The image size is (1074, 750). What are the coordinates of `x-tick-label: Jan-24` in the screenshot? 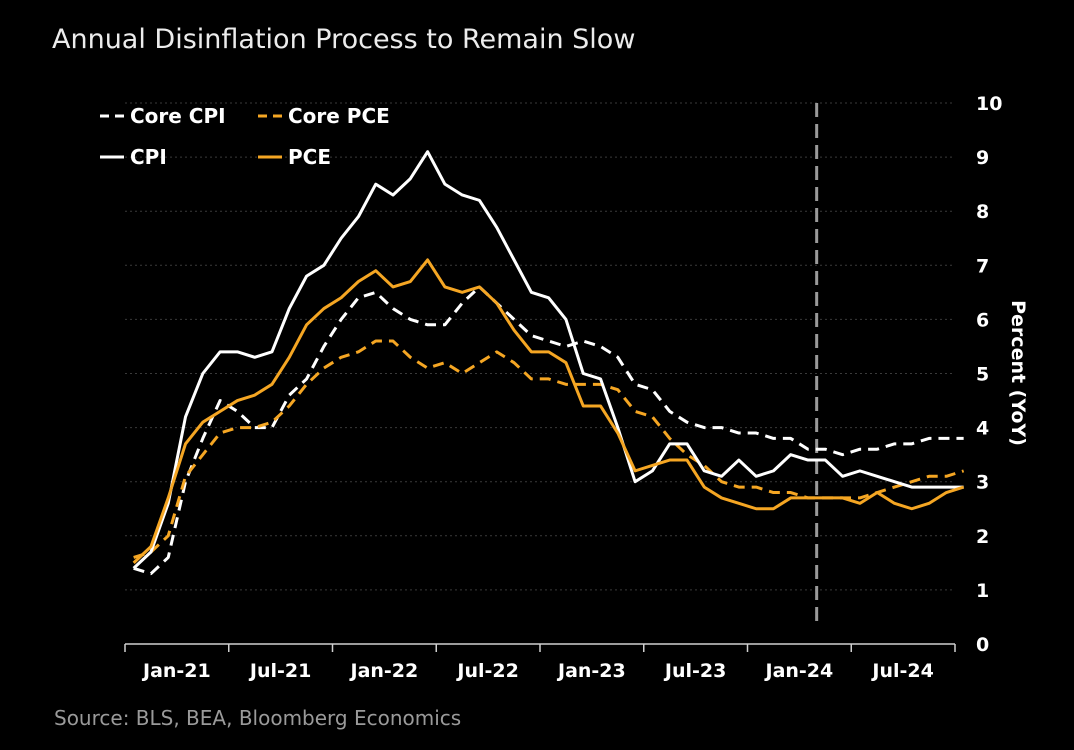 It's located at (799, 671).